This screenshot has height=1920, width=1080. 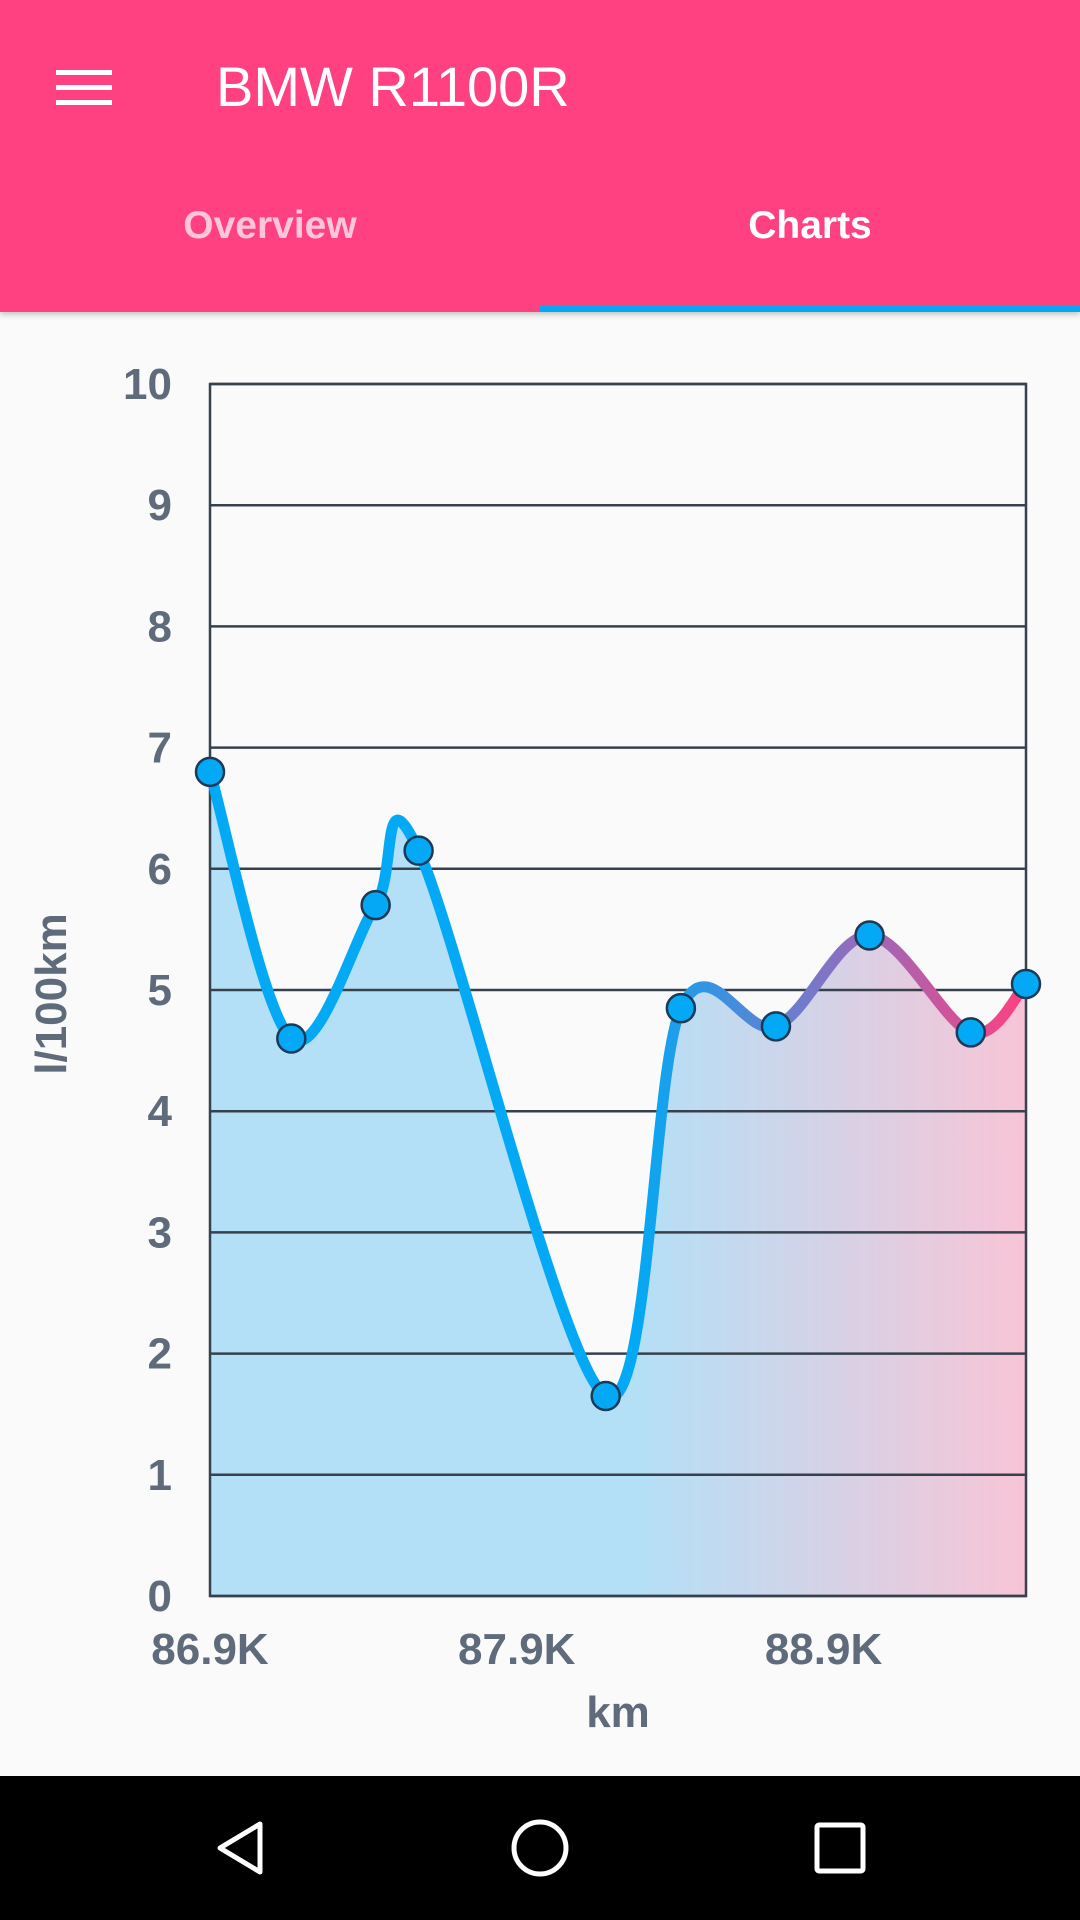 I want to click on app-title: BMW R1100R, so click(x=393, y=86).